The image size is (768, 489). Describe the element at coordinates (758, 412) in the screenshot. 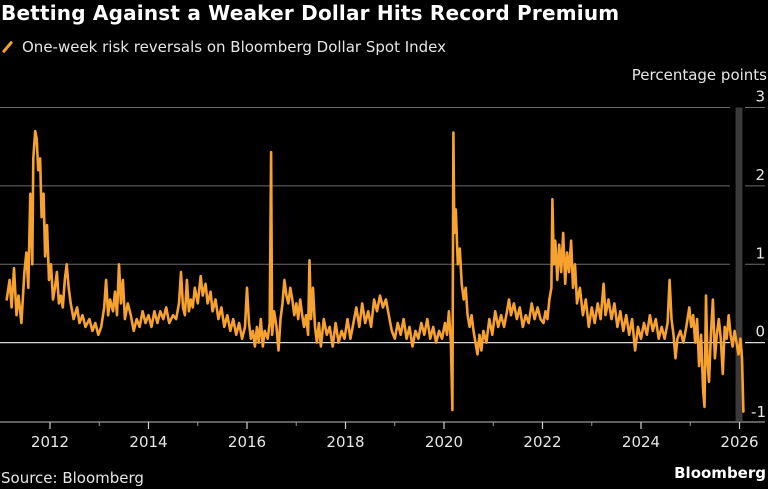

I see `y-tick-label: -1` at that location.